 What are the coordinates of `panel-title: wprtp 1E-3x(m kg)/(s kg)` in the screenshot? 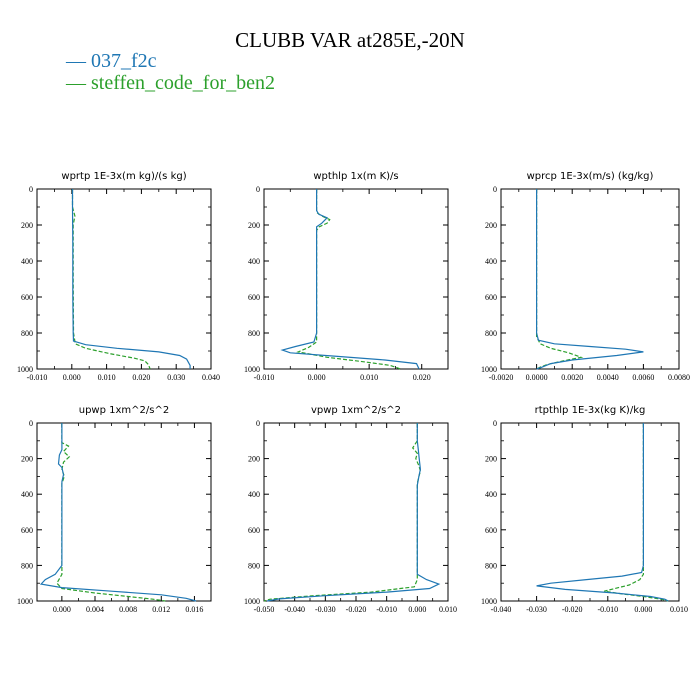 It's located at (123, 176).